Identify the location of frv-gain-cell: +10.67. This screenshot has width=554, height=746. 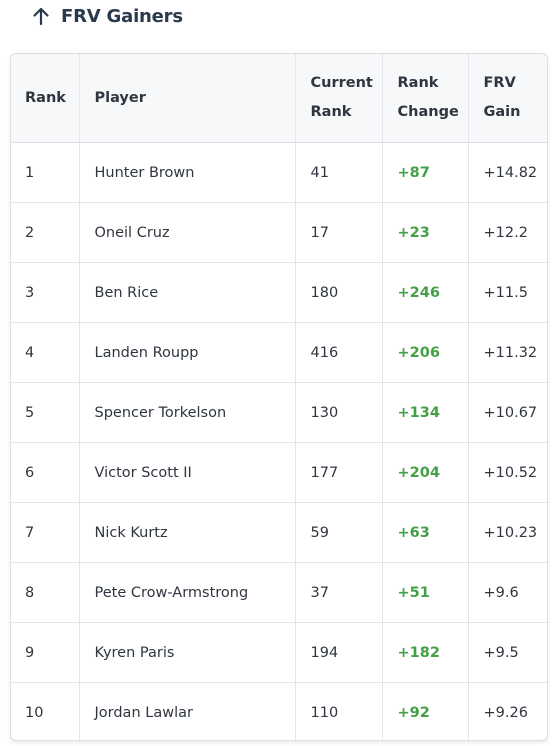
(507, 412).